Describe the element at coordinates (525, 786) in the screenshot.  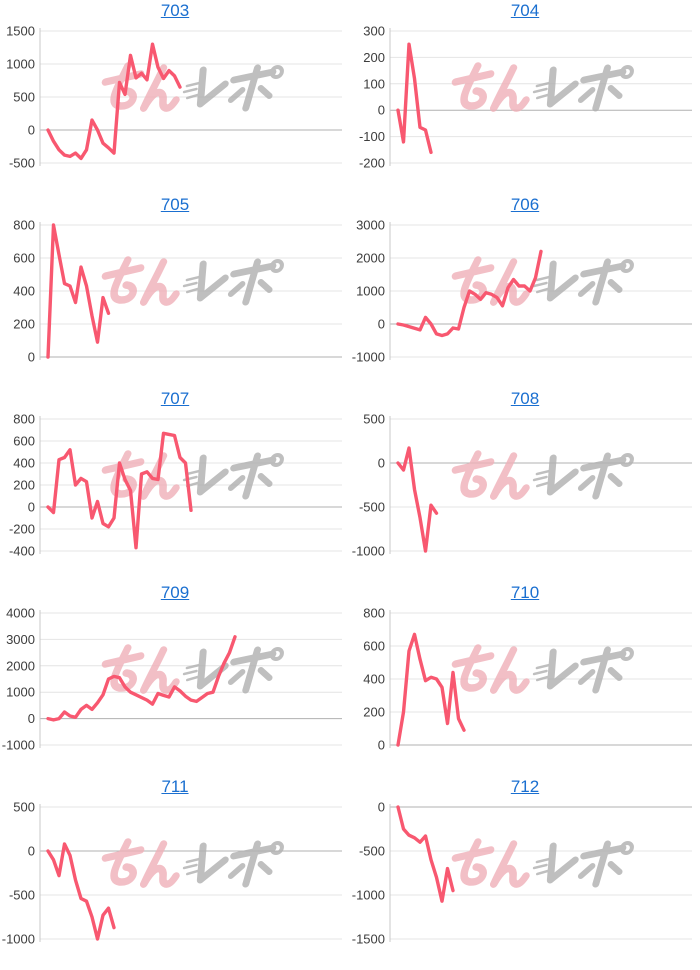
I see `chart-title-link: 712` at that location.